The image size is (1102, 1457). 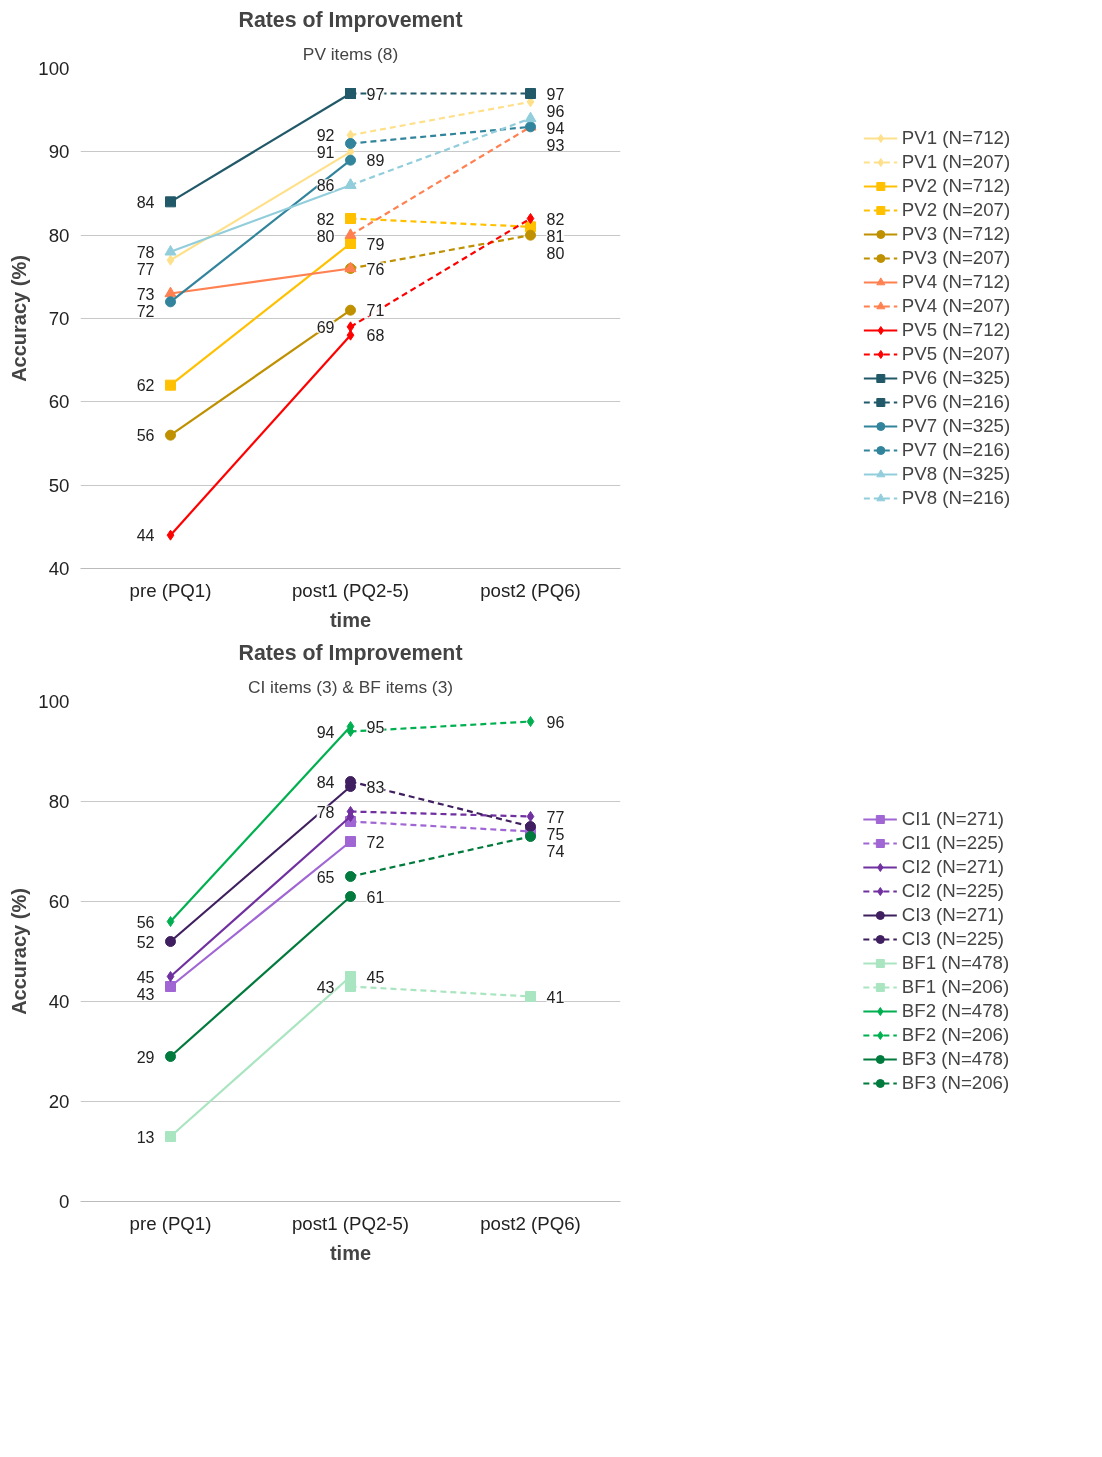 I want to click on y-tick-label: 0, so click(x=64, y=1201).